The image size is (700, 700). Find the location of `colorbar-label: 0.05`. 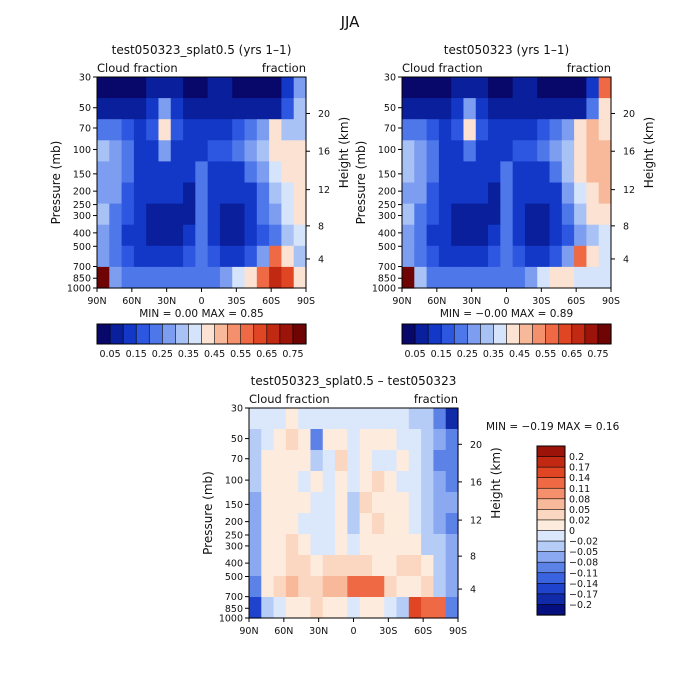

colorbar-label: 0.05 is located at coordinates (109, 354).